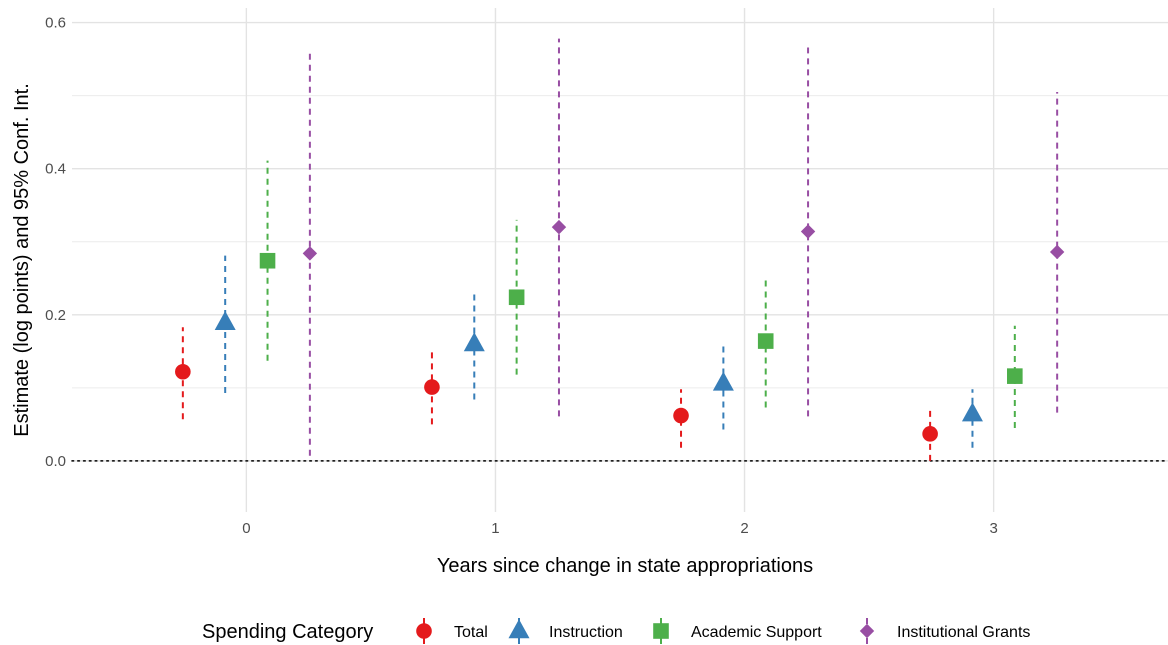 The image size is (1168, 645). What do you see at coordinates (287, 632) in the screenshot?
I see `legend-title: Spending Category` at bounding box center [287, 632].